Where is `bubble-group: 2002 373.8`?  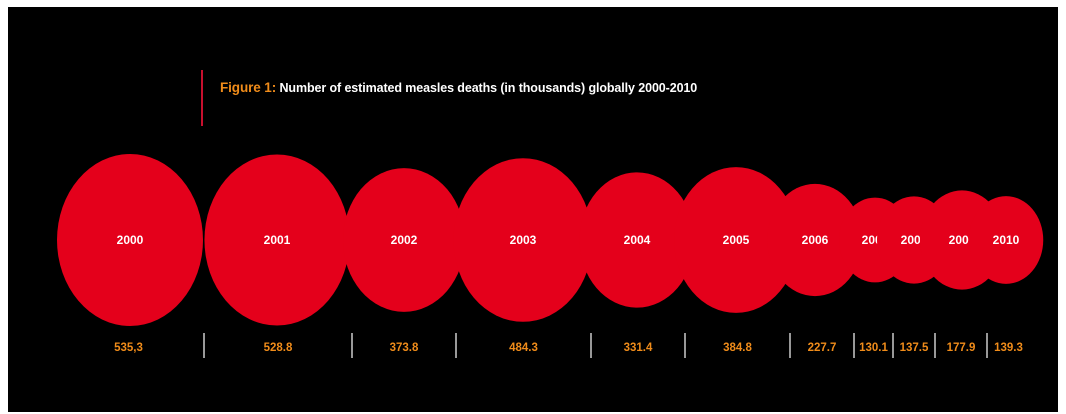 bubble-group: 2002 373.8 is located at coordinates (404, 261).